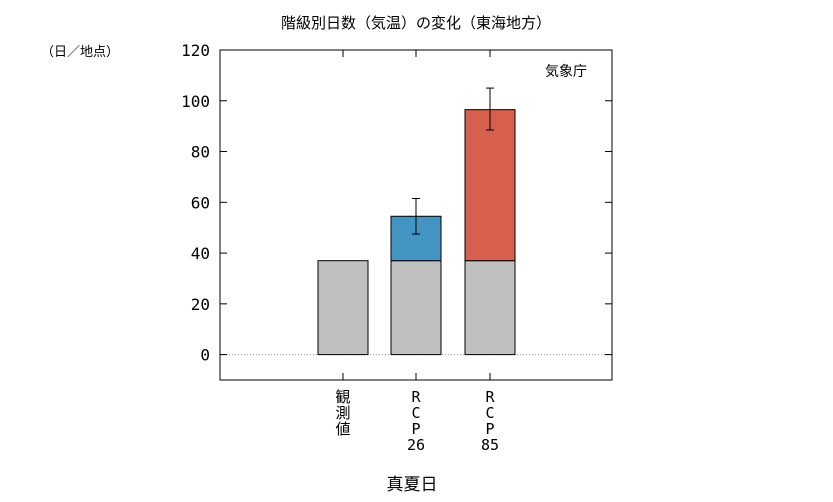 This screenshot has height=502, width=833. What do you see at coordinates (342, 429) in the screenshot?
I see `x-tick-label: 値` at bounding box center [342, 429].